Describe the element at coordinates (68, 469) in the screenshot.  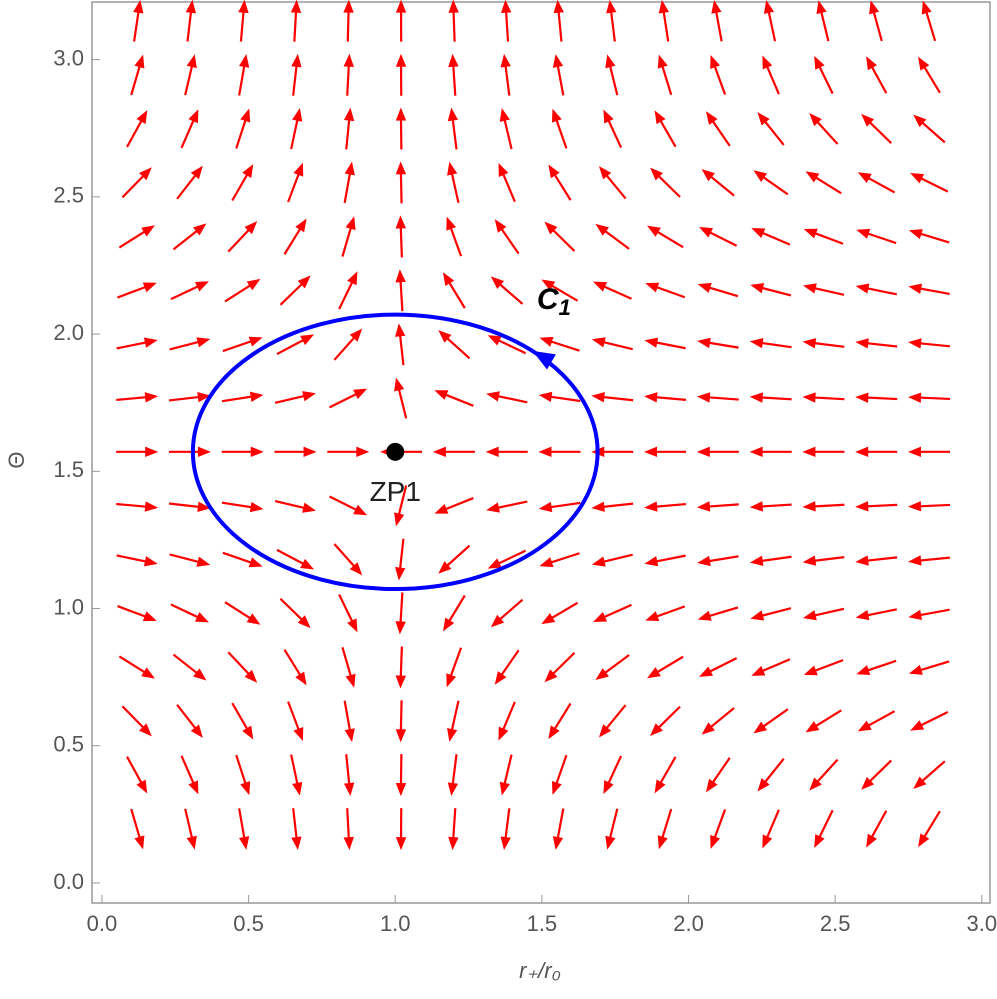
I see `y-tick-label: 1.5` at that location.